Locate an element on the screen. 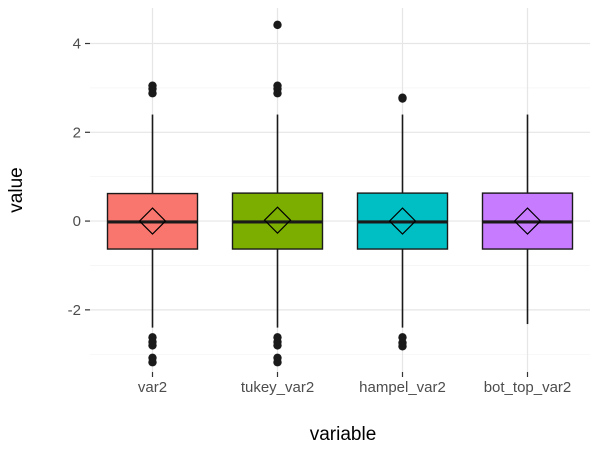  box-var2 is located at coordinates (152, 224).